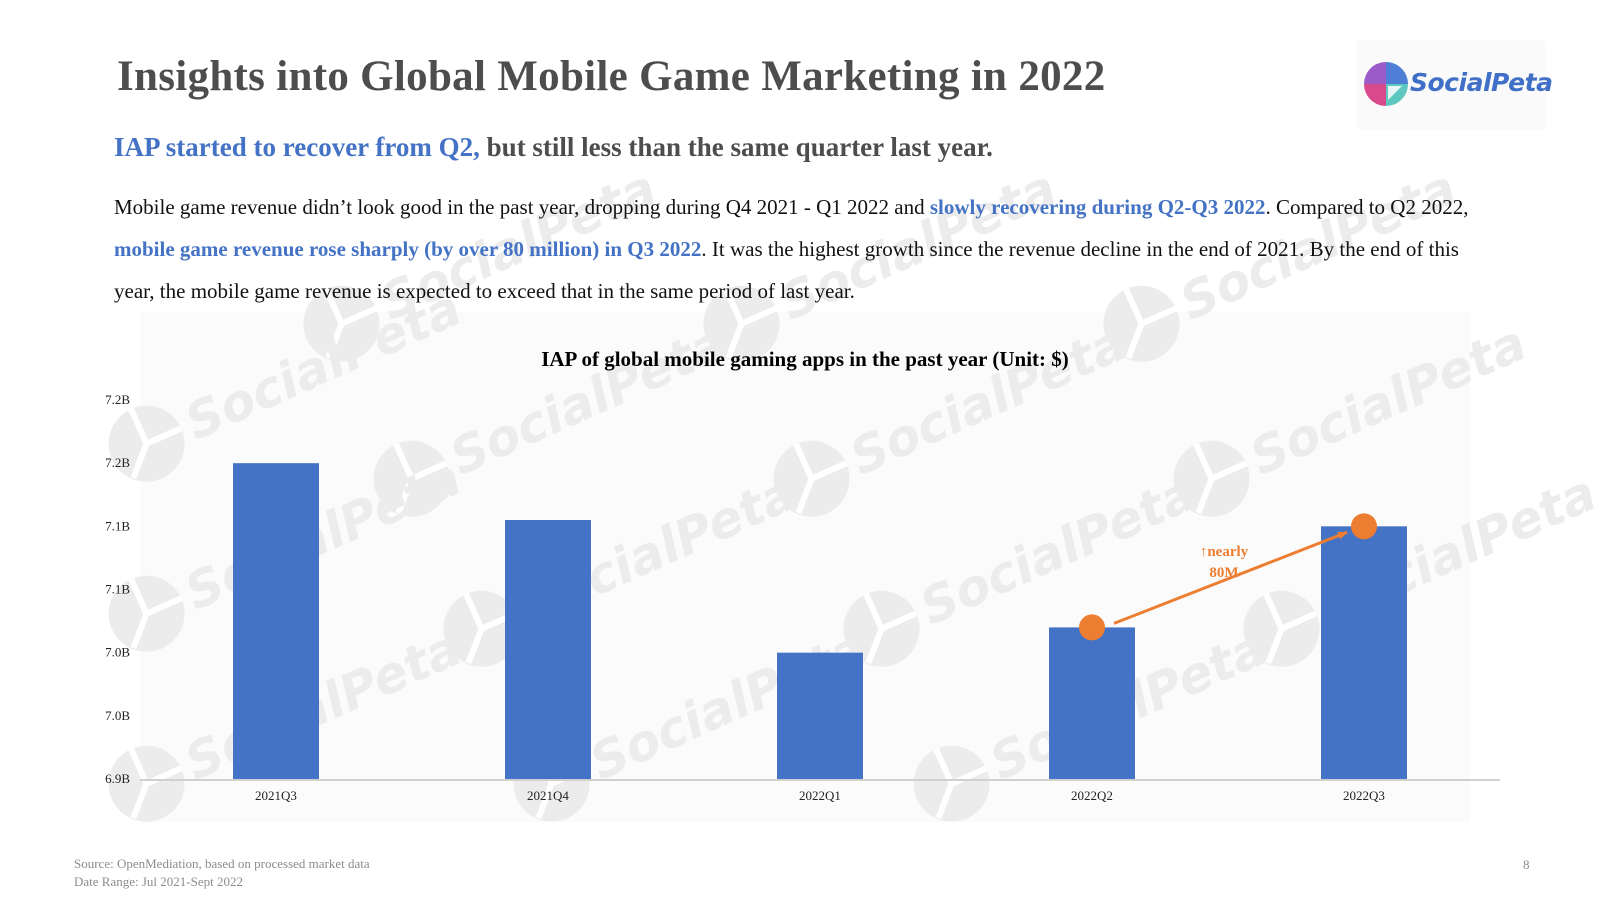  Describe the element at coordinates (276, 795) in the screenshot. I see `x-tick-label: 2021Q3` at that location.